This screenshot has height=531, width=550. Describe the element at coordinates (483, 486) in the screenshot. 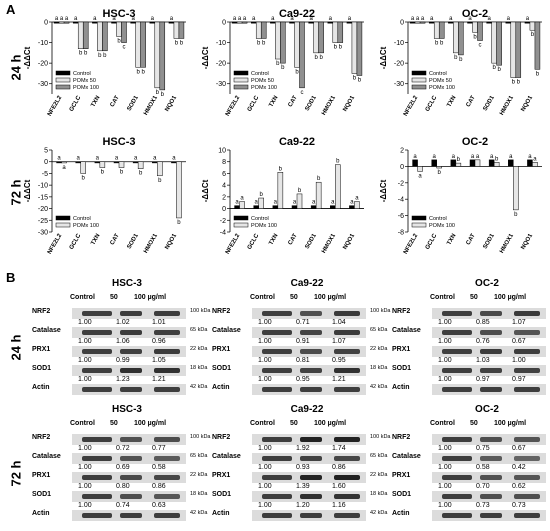

I see `band-quantification: 0.70` at that location.